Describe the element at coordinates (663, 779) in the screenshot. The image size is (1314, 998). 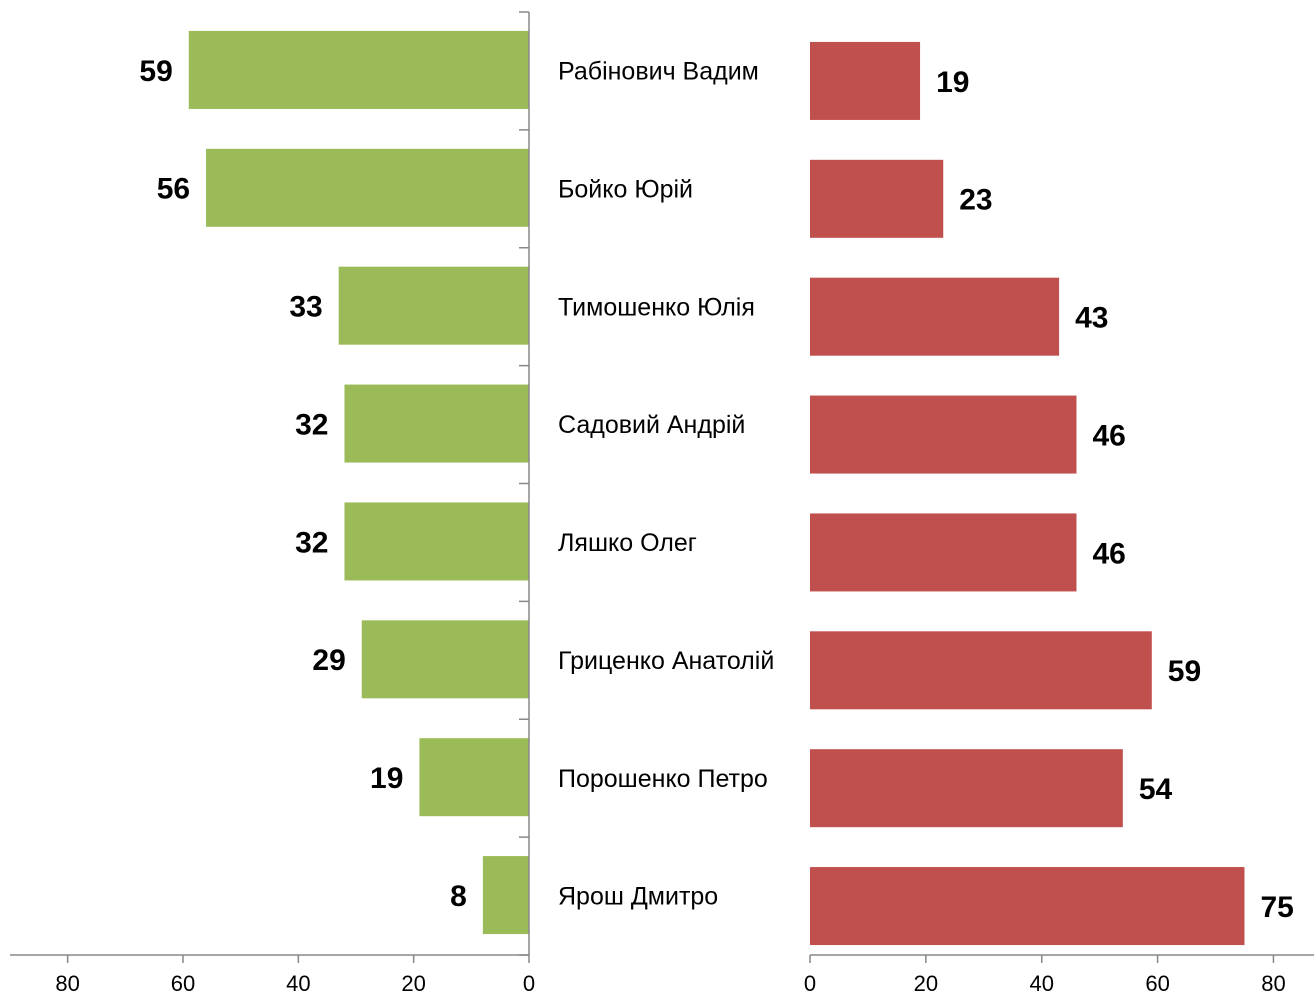
I see `category-label: Порошенко Петро` at that location.